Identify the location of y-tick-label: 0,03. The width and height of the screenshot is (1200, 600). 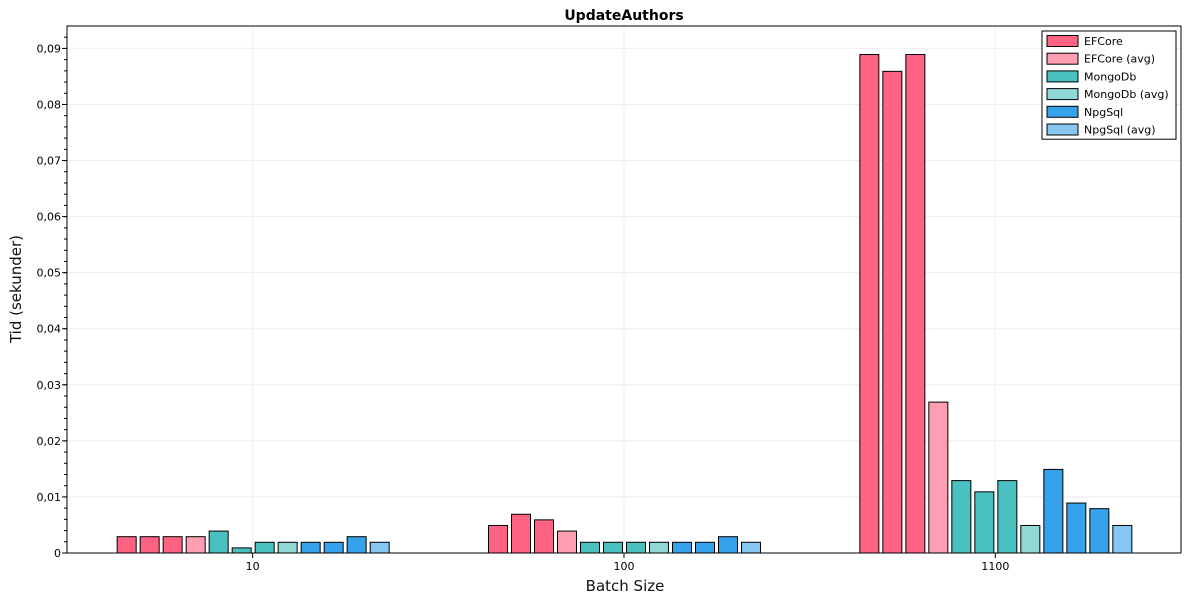
(49, 385).